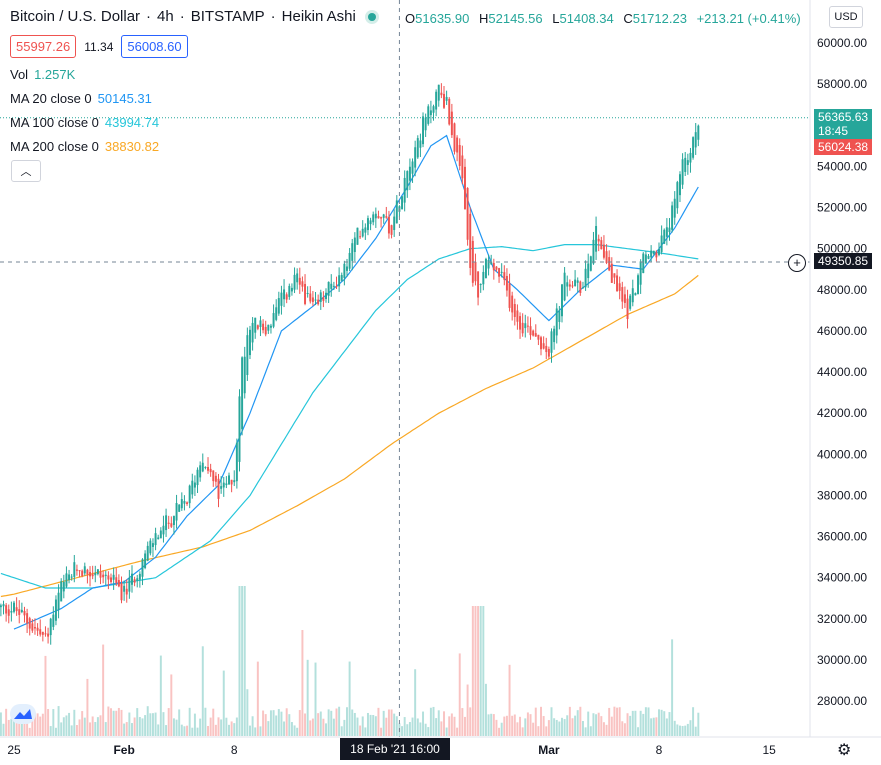 The height and width of the screenshot is (765, 881). What do you see at coordinates (23, 714) in the screenshot?
I see `tradingview-logo-icon` at bounding box center [23, 714].